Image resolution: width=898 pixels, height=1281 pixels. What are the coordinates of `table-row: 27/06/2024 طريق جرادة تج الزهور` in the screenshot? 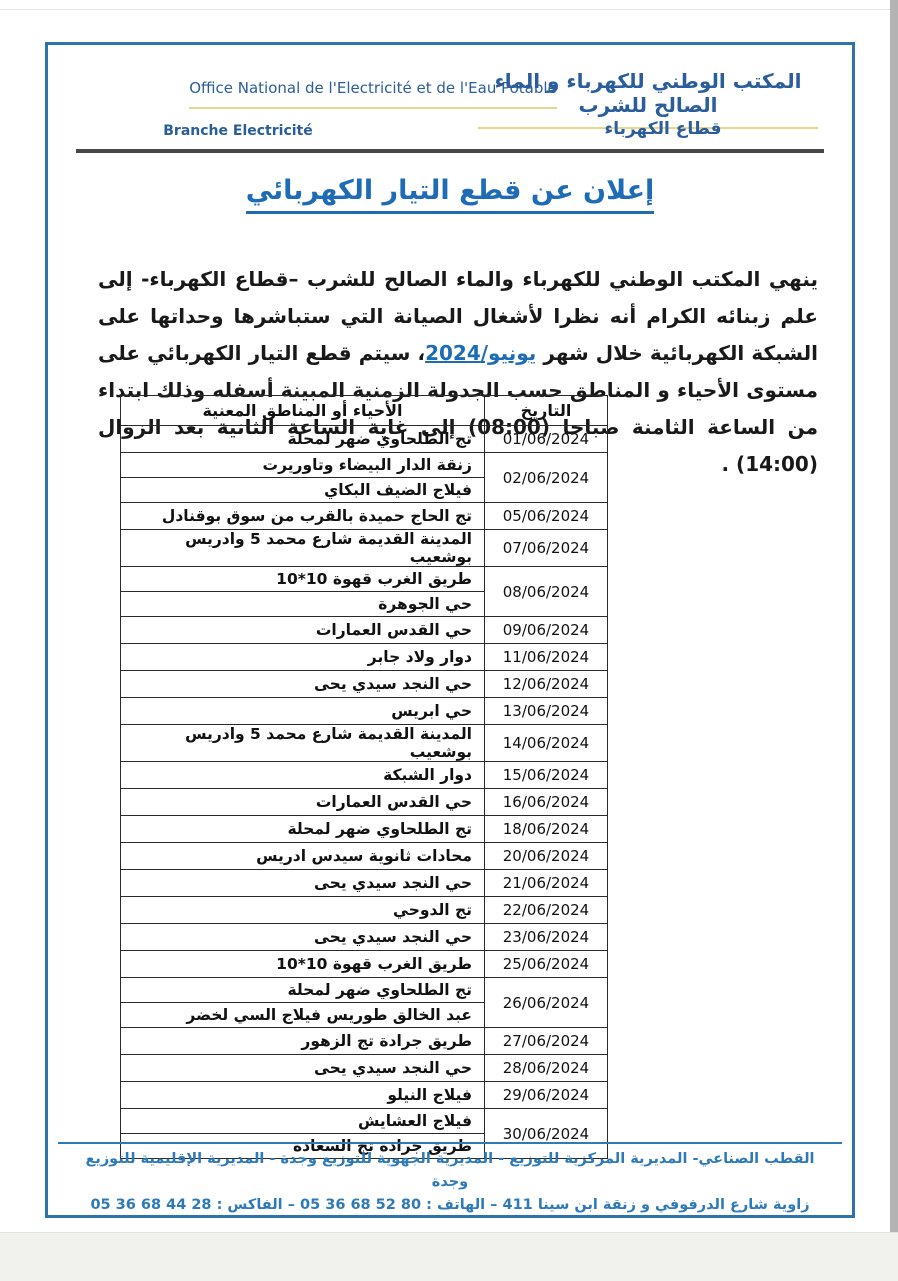 It's located at (364, 1041).